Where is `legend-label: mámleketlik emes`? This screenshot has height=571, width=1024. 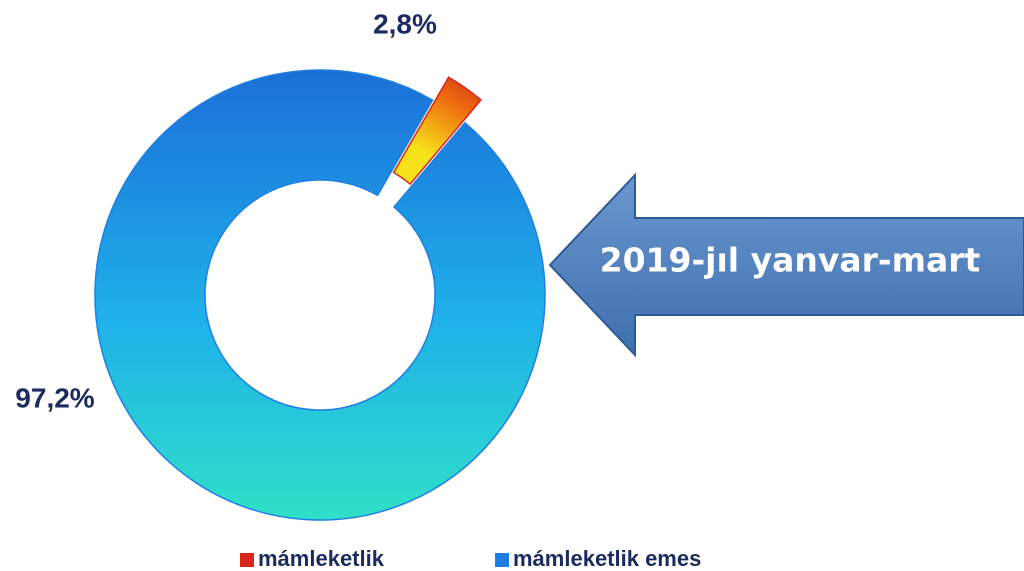
legend-label: mámleketlik emes is located at coordinates (607, 558).